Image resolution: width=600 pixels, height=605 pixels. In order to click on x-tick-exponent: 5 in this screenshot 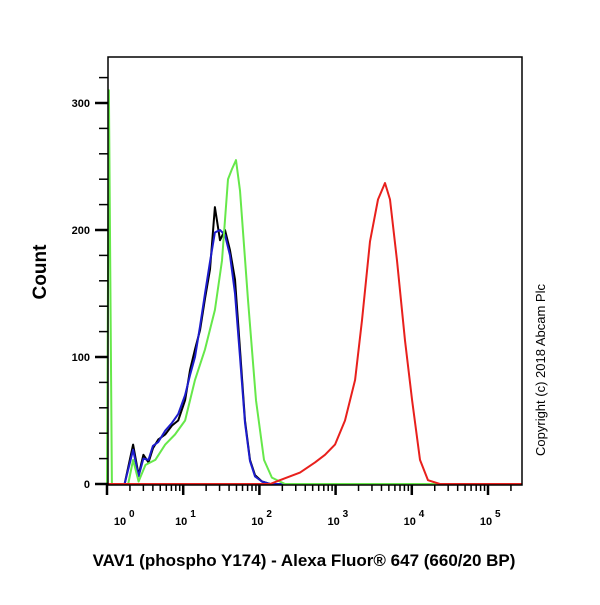, I will do `click(498, 514)`.